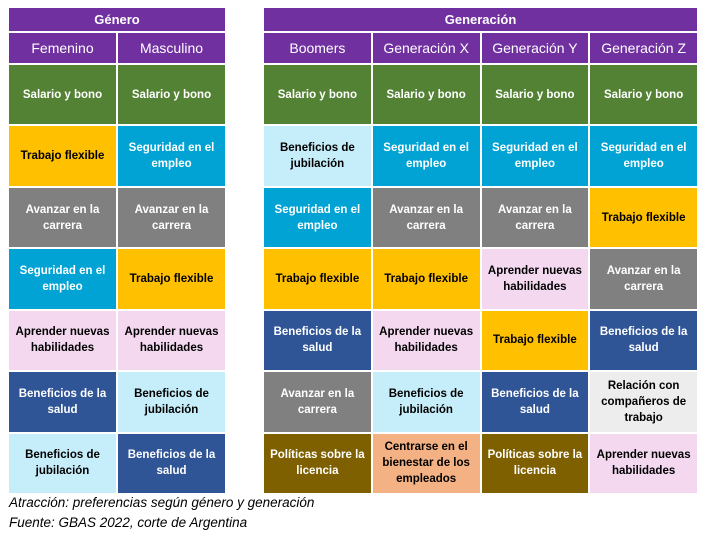  What do you see at coordinates (117, 19) in the screenshot?
I see `table-title: Género` at bounding box center [117, 19].